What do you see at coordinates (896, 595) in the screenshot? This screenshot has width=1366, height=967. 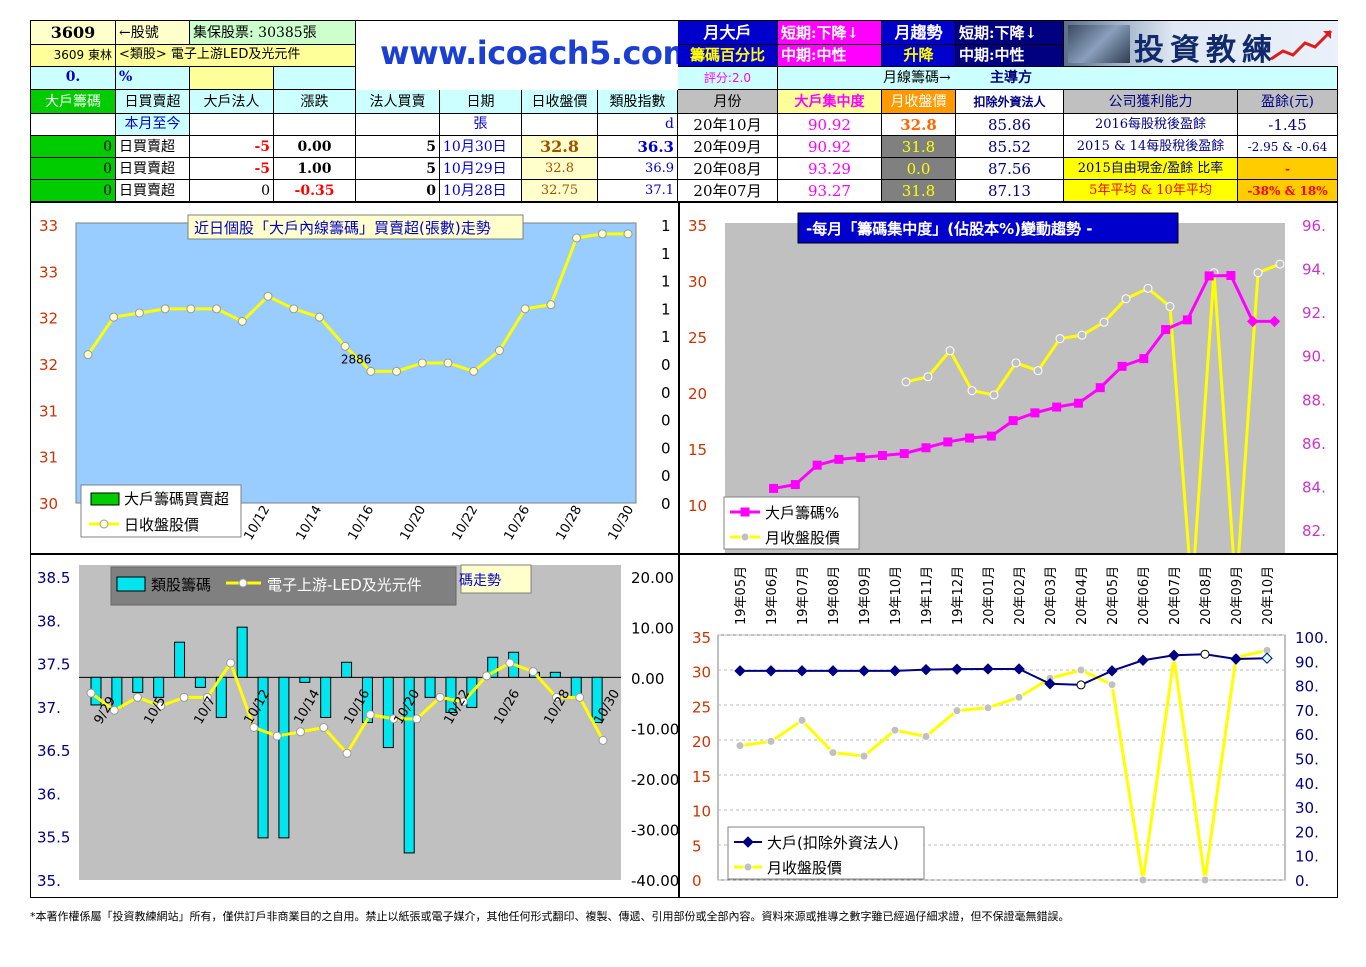 I see `x-tick: 19年10月` at bounding box center [896, 595].